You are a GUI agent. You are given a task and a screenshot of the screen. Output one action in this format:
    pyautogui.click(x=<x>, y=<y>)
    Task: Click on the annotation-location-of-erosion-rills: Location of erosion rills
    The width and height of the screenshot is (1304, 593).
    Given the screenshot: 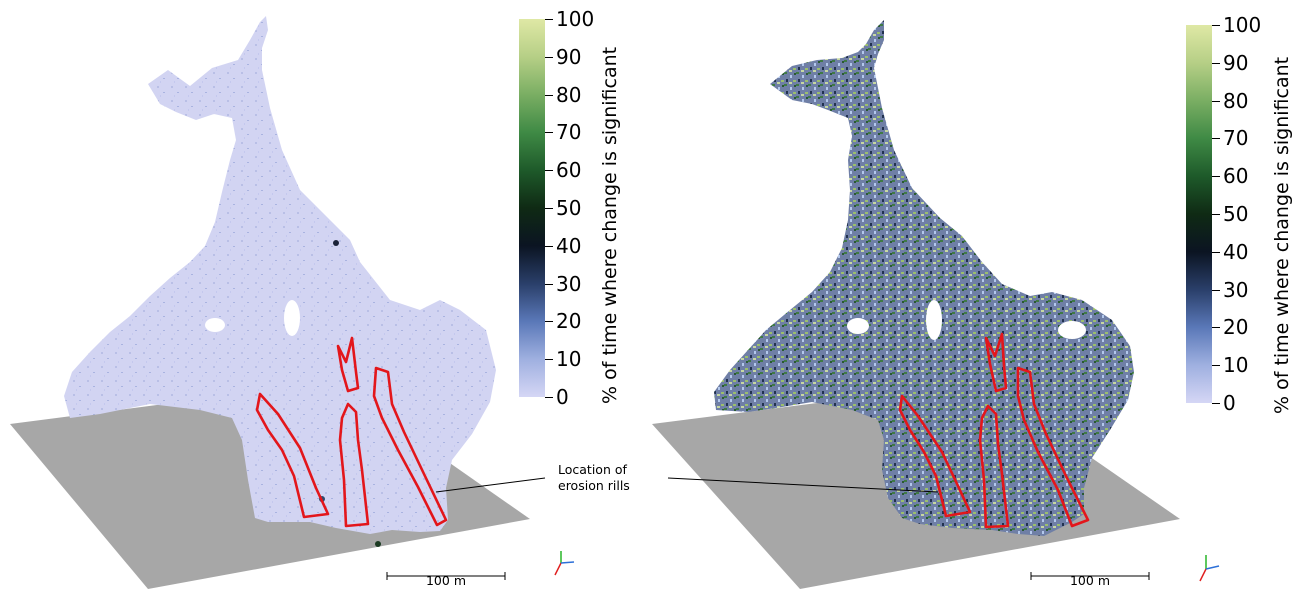 What is the action you would take?
    pyautogui.click(x=594, y=477)
    